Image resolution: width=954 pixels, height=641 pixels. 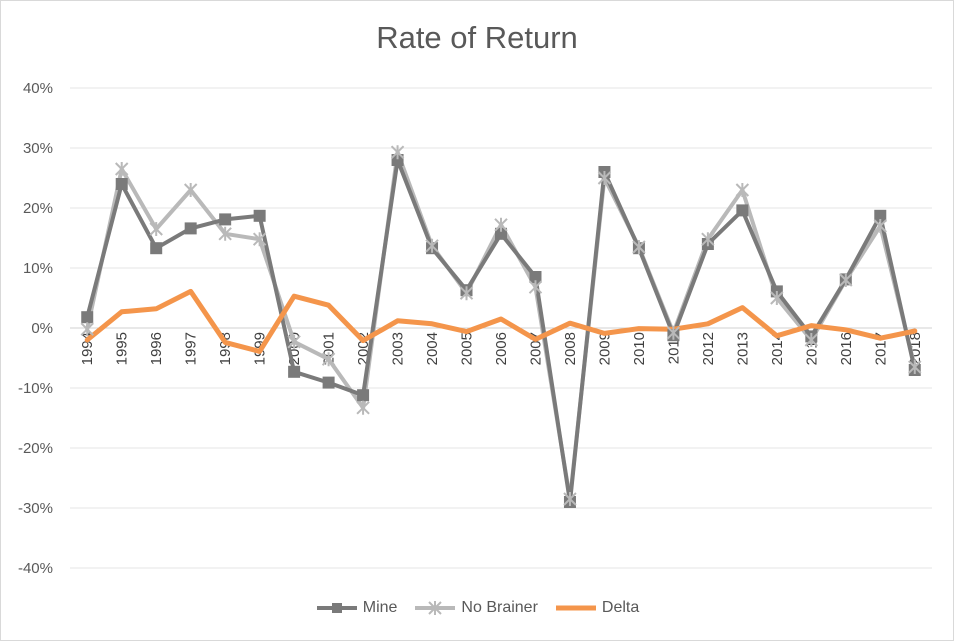 What do you see at coordinates (38, 148) in the screenshot?
I see `y-tick-label: 30%` at bounding box center [38, 148].